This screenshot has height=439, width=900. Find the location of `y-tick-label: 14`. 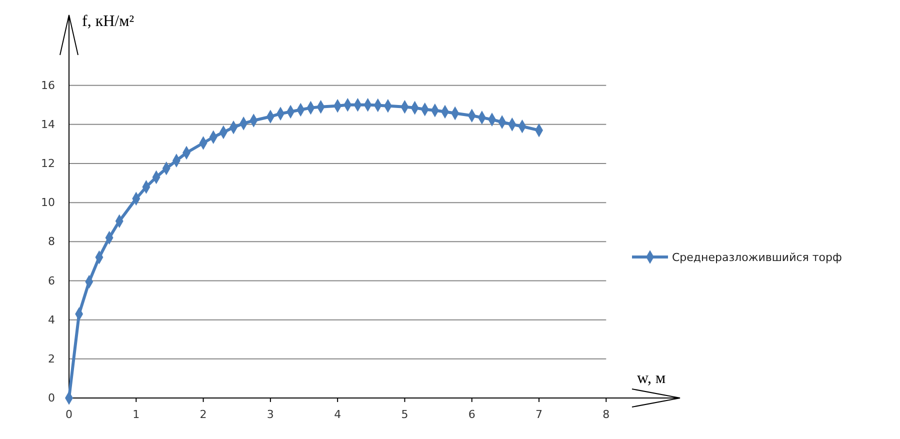

y-tick-label: 14 is located at coordinates (48, 124).